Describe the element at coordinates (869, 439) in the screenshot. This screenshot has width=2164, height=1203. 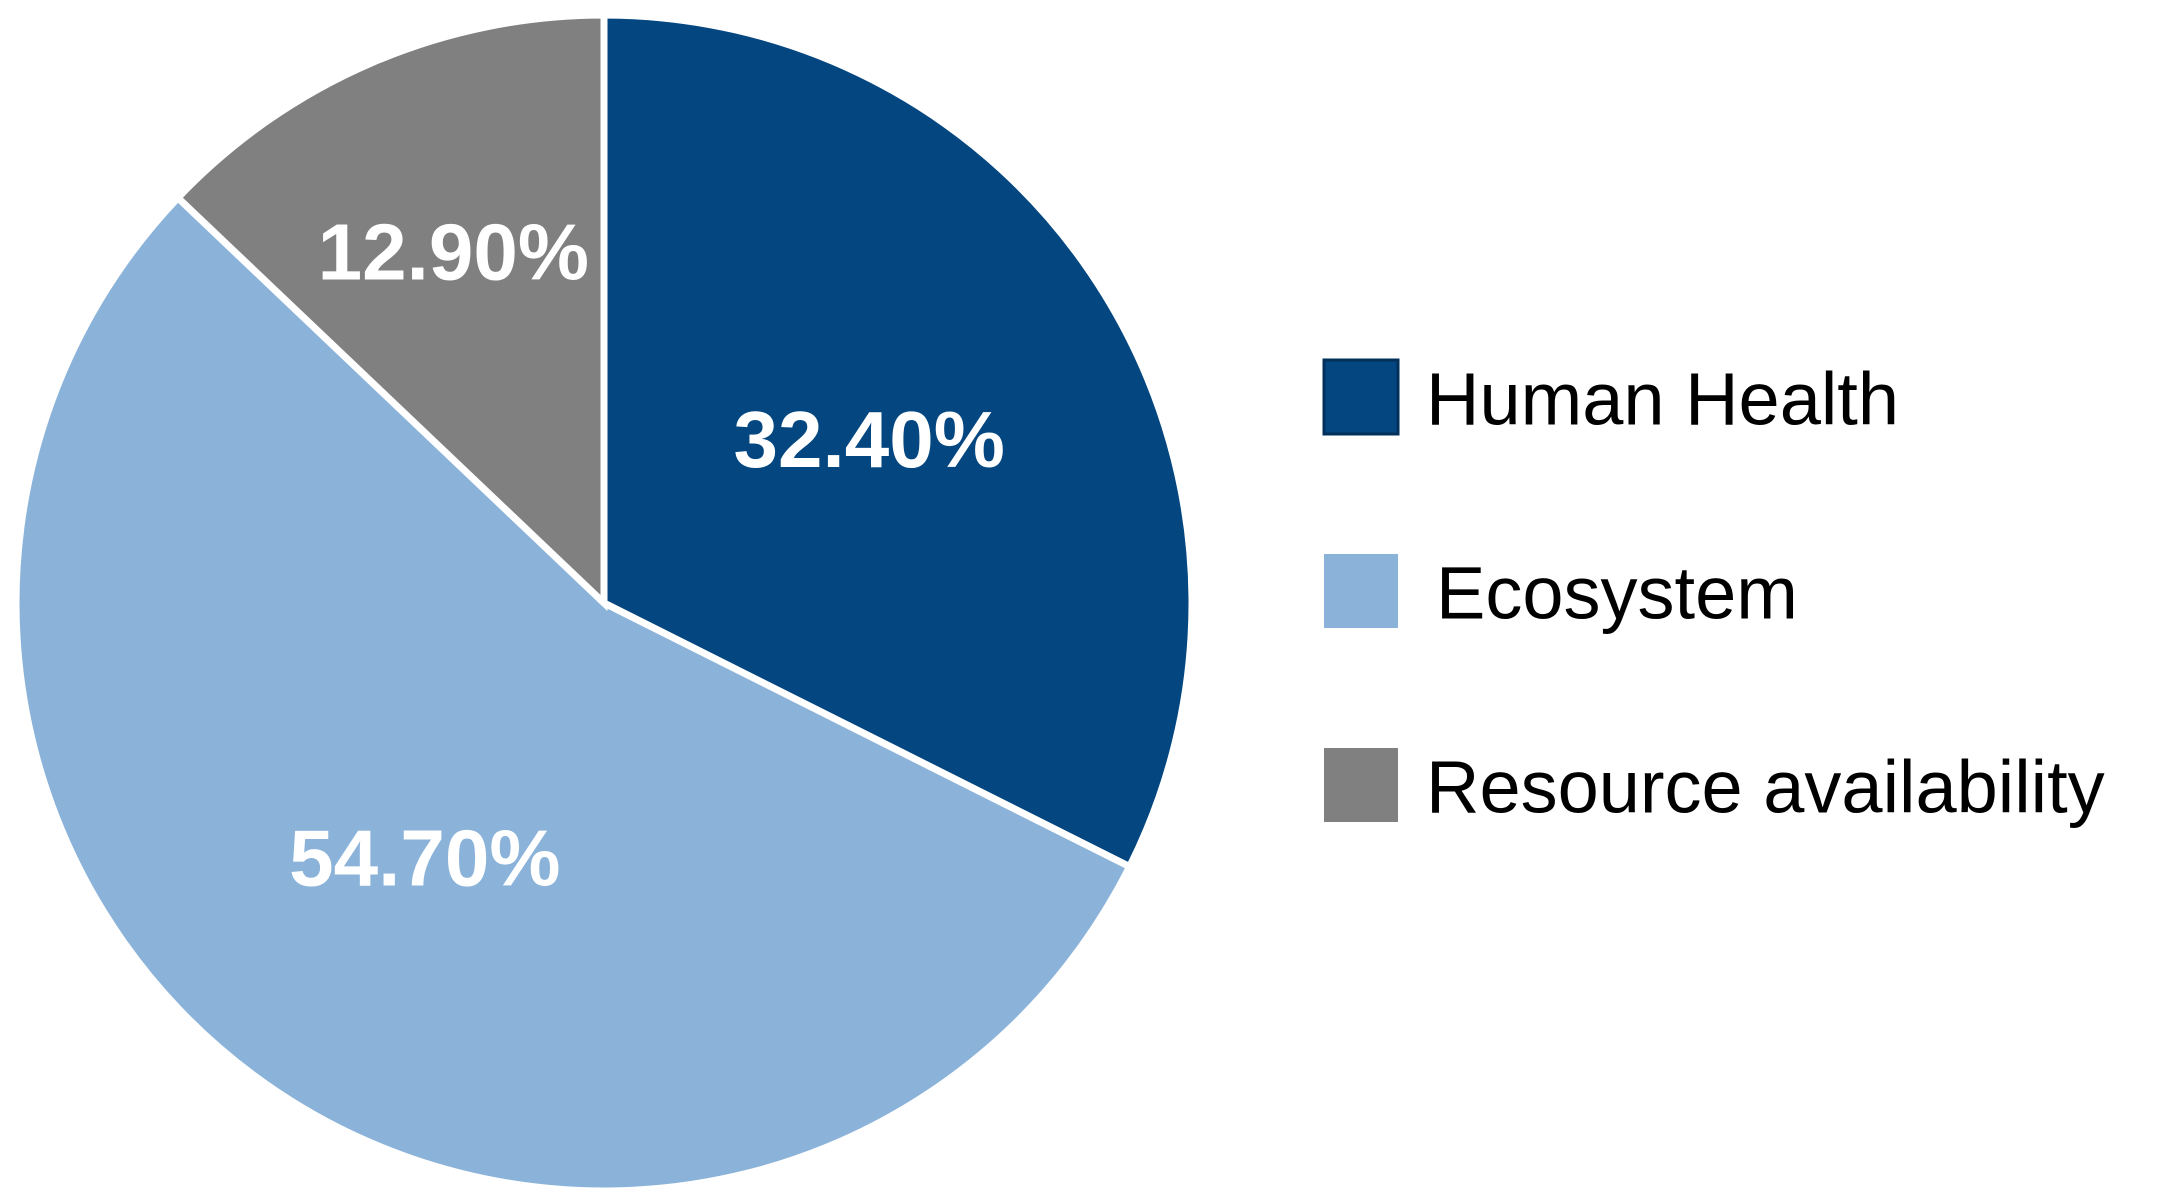
I see `slice-value-label-human-health: 32.40%` at that location.